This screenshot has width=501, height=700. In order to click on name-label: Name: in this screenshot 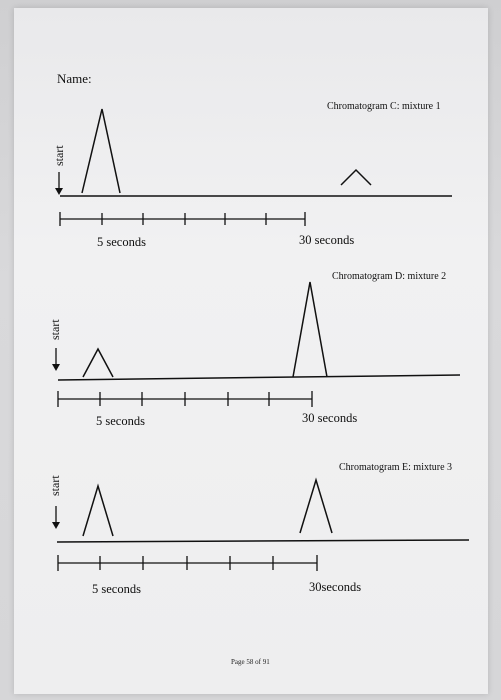, I will do `click(74, 78)`.